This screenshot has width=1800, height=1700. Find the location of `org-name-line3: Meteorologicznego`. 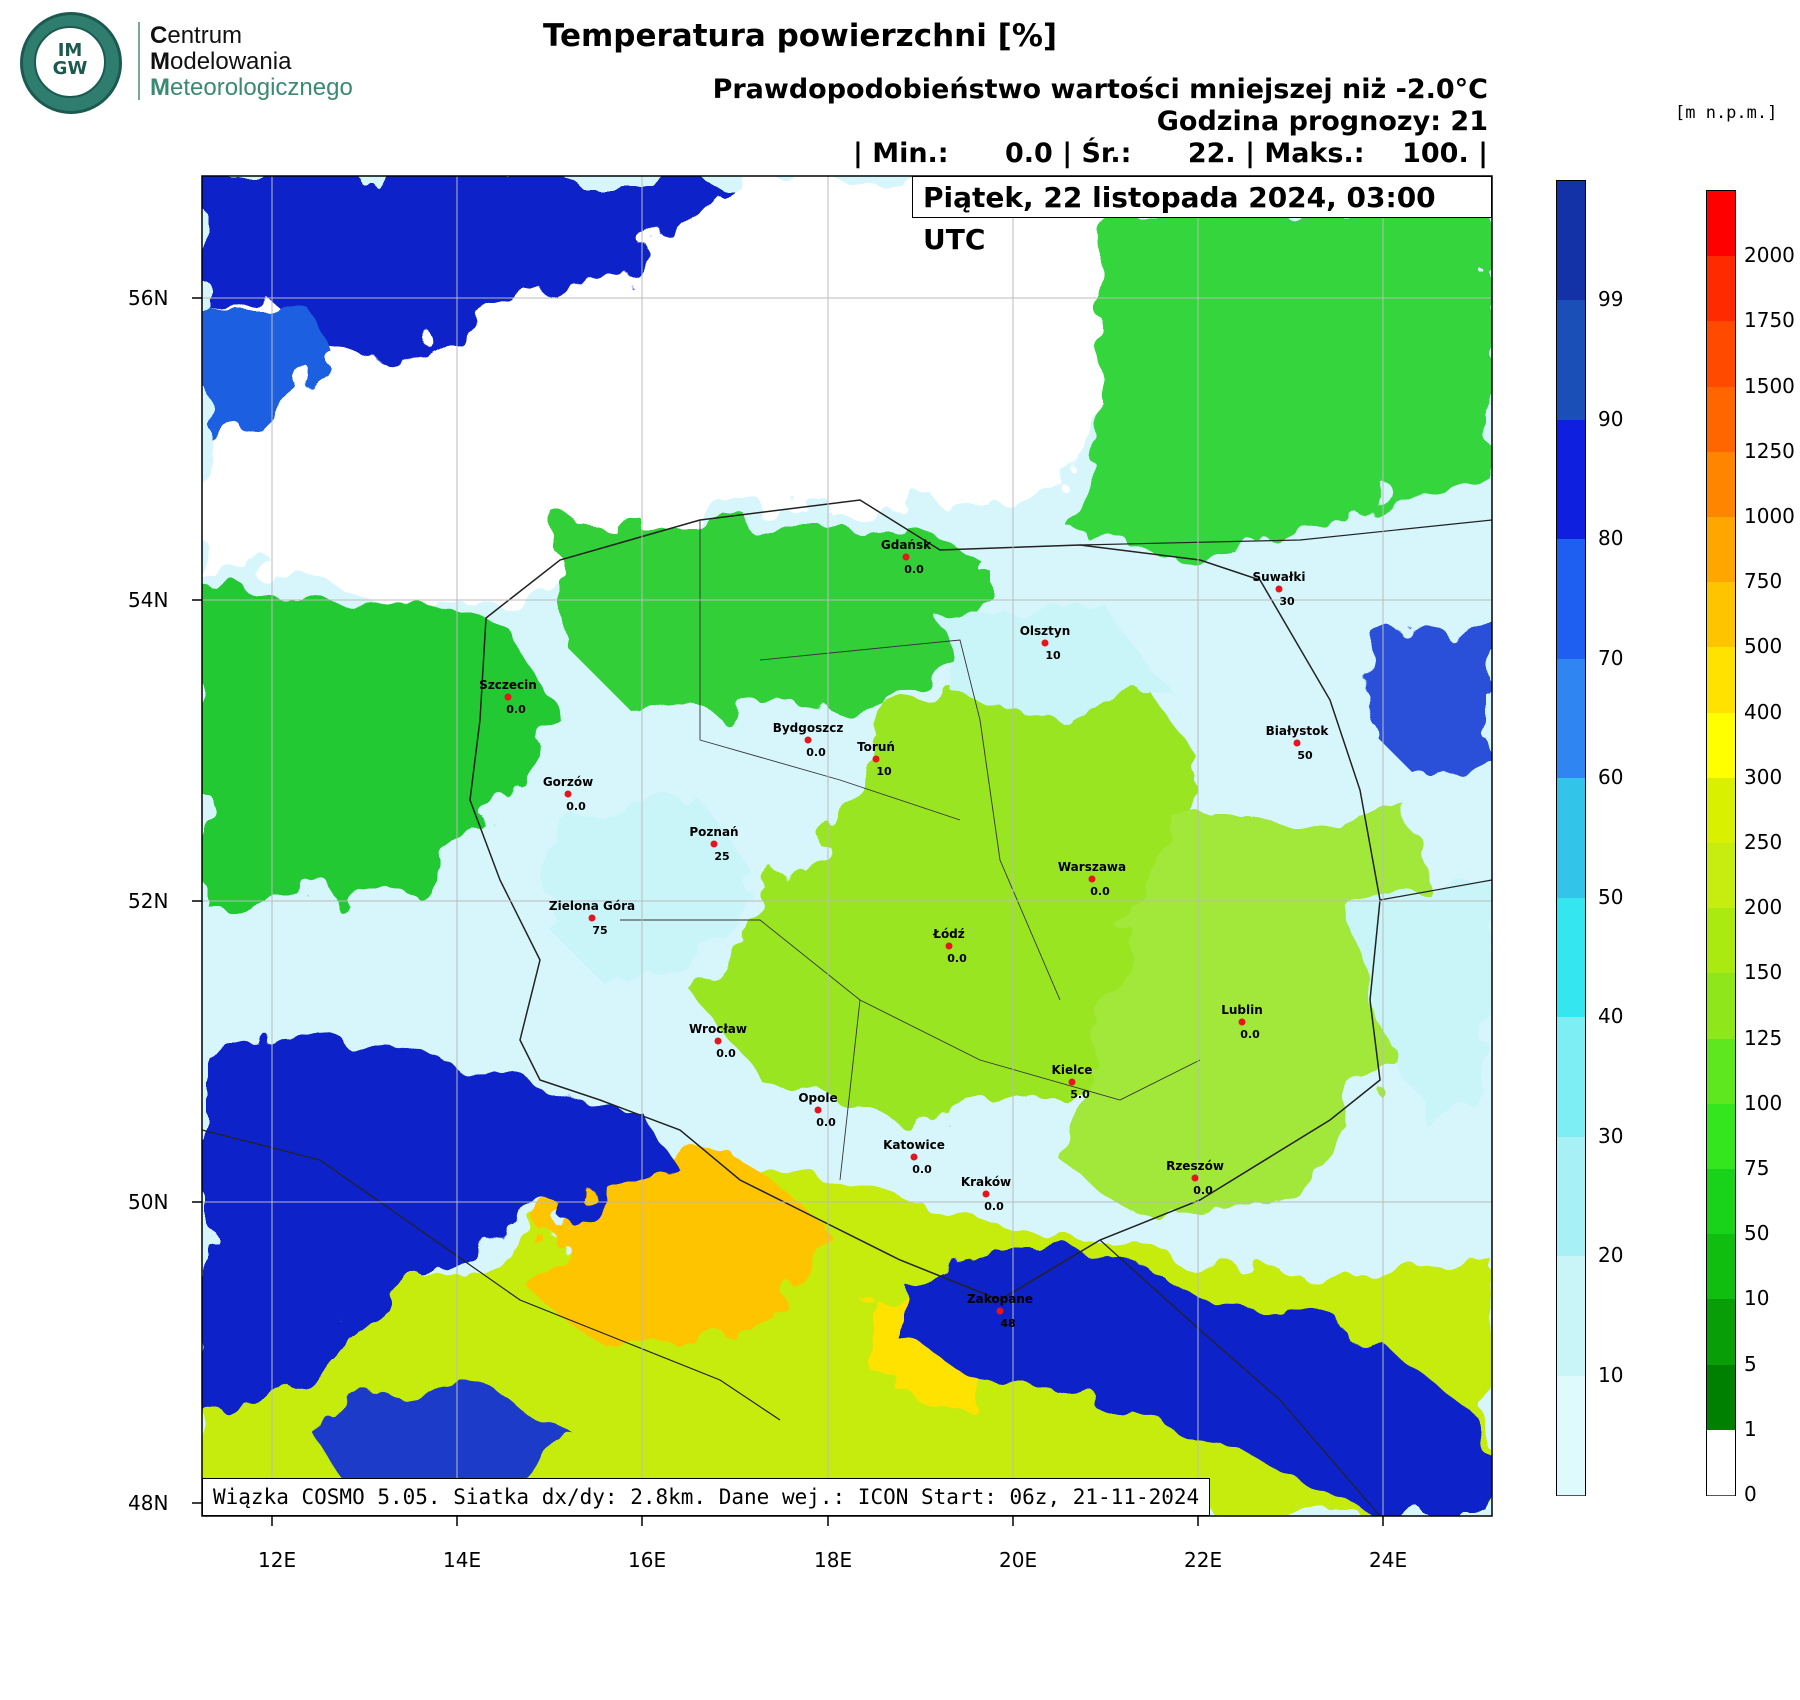

org-name-line3: Meteorologicznego is located at coordinates (251, 87).